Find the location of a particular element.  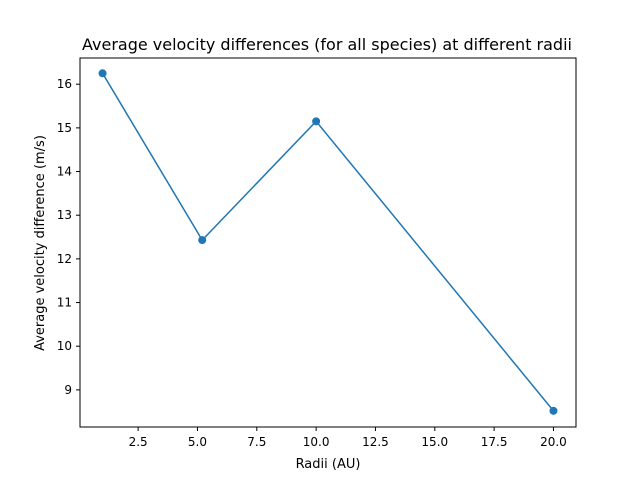

y-tick-label: 10 is located at coordinates (64, 346).